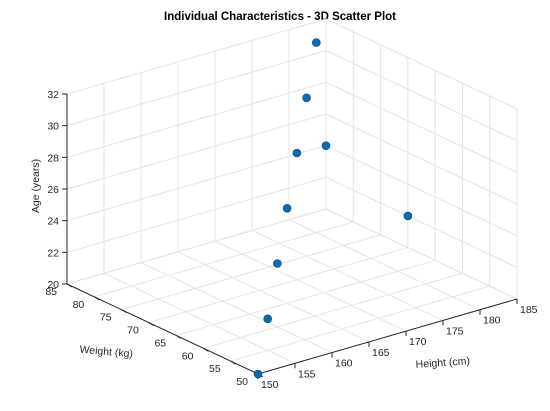  Describe the element at coordinates (36, 186) in the screenshot. I see `z-axis-label: Age (years)` at that location.